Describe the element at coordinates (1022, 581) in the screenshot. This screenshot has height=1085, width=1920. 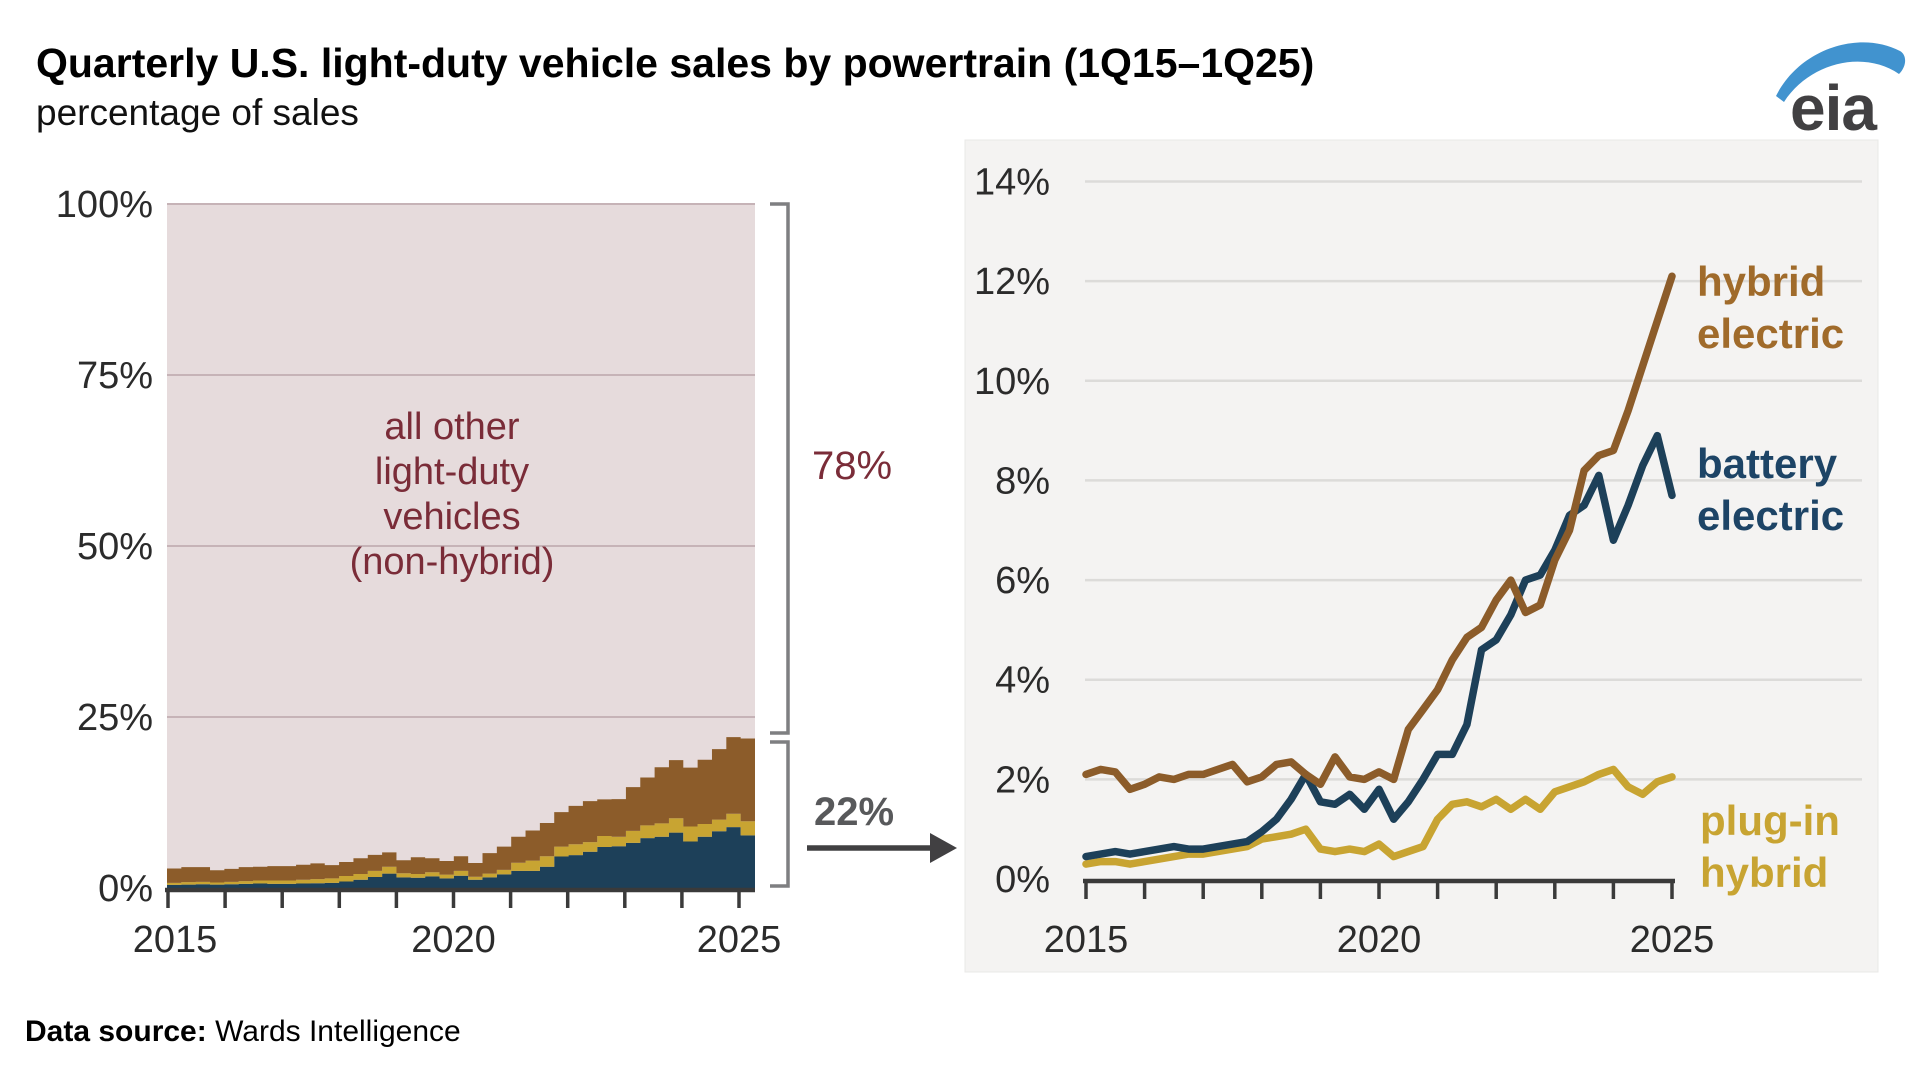
I see `axis-tick-label: 6%` at that location.